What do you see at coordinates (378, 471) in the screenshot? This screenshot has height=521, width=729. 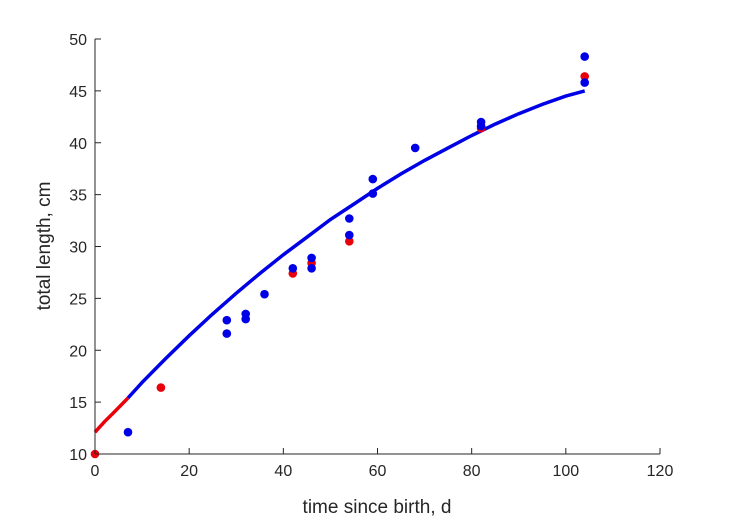 I see `x-tick-label: 60` at bounding box center [378, 471].